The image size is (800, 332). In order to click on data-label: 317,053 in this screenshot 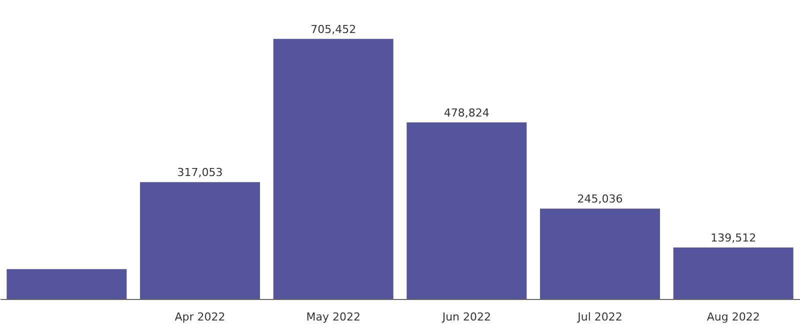, I will do `click(200, 173)`.